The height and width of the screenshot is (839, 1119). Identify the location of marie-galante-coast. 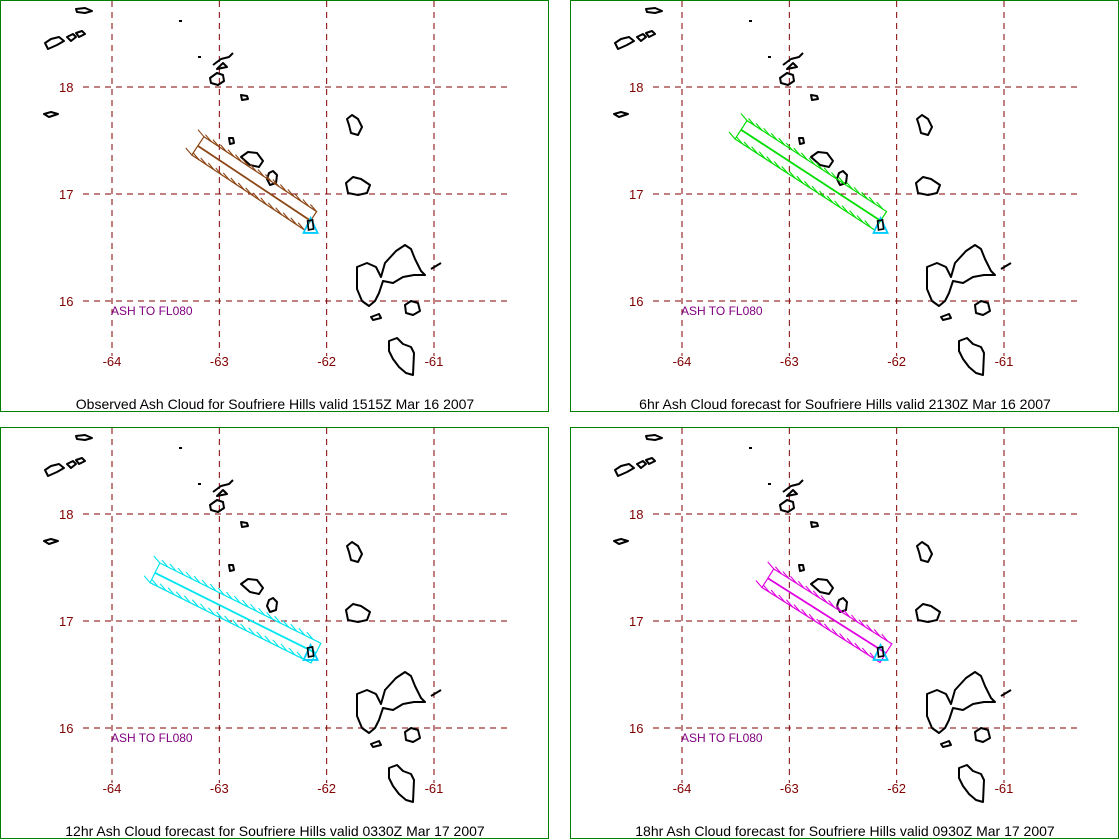
(358, 186).